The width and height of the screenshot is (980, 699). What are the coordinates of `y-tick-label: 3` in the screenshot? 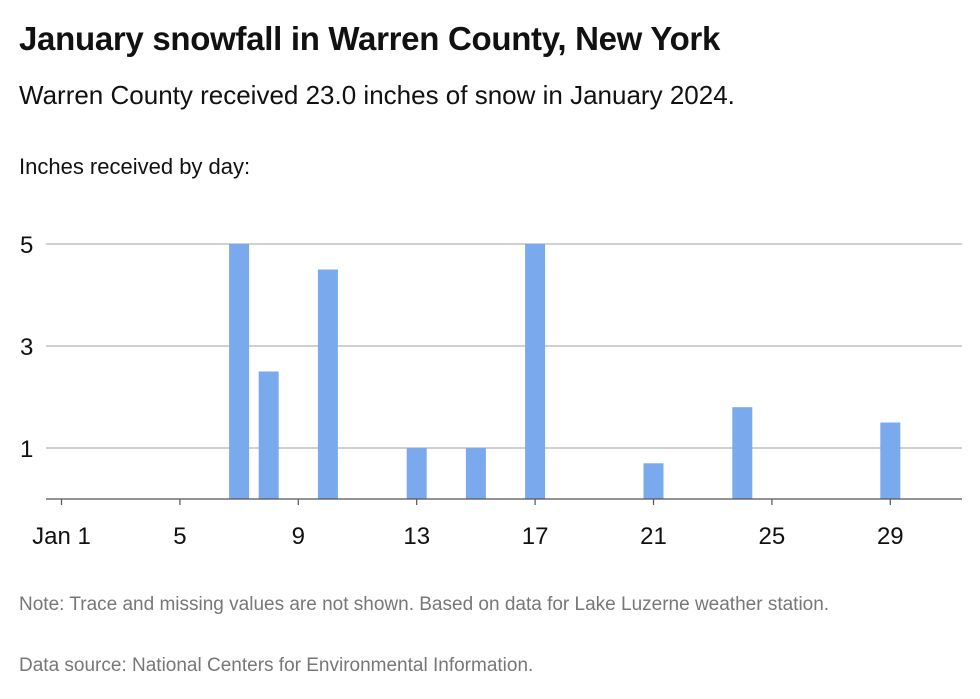 It's located at (26, 347).